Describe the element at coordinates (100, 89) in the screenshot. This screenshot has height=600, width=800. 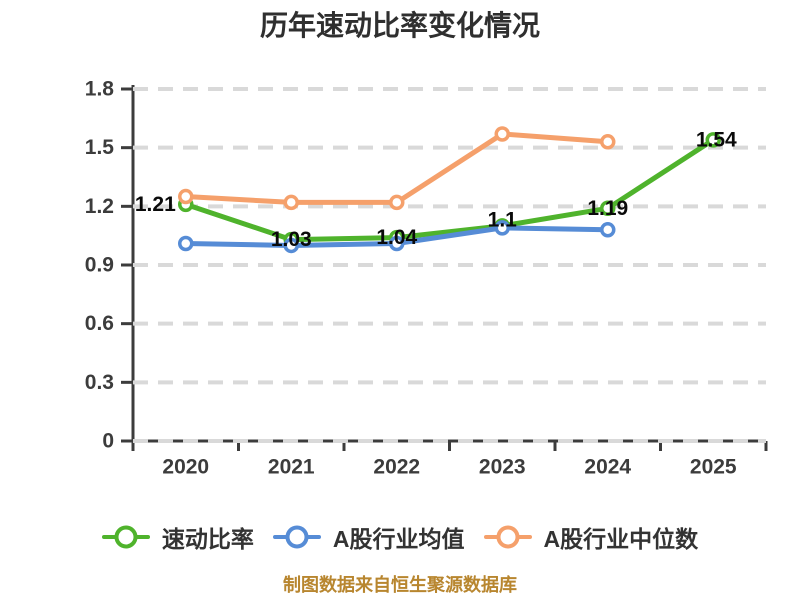
I see `y-tick-label: 1.8` at that location.